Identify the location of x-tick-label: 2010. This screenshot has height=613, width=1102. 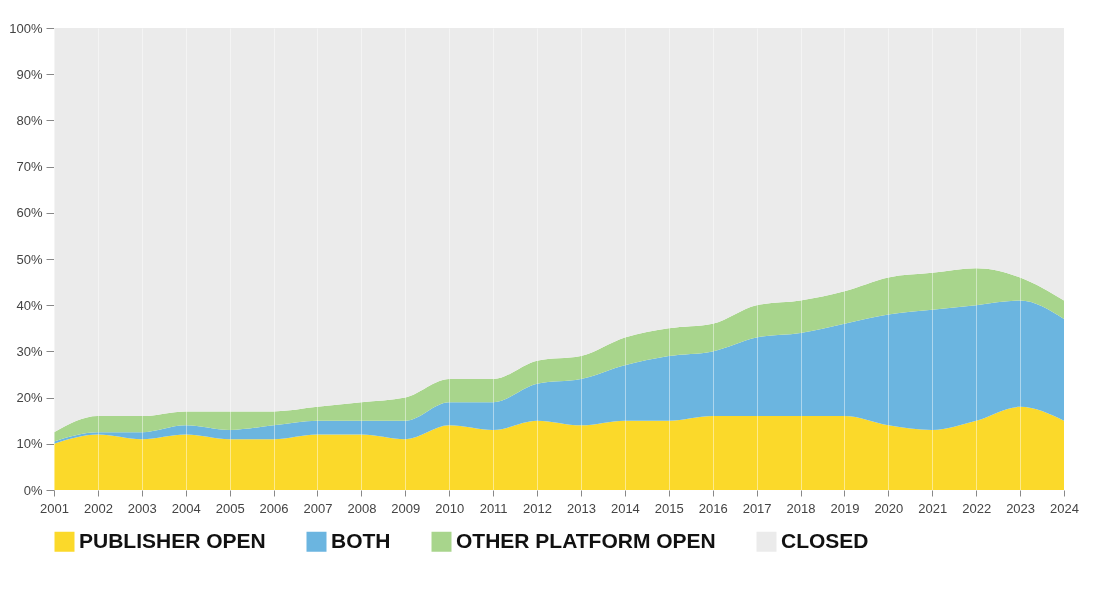
(450, 508).